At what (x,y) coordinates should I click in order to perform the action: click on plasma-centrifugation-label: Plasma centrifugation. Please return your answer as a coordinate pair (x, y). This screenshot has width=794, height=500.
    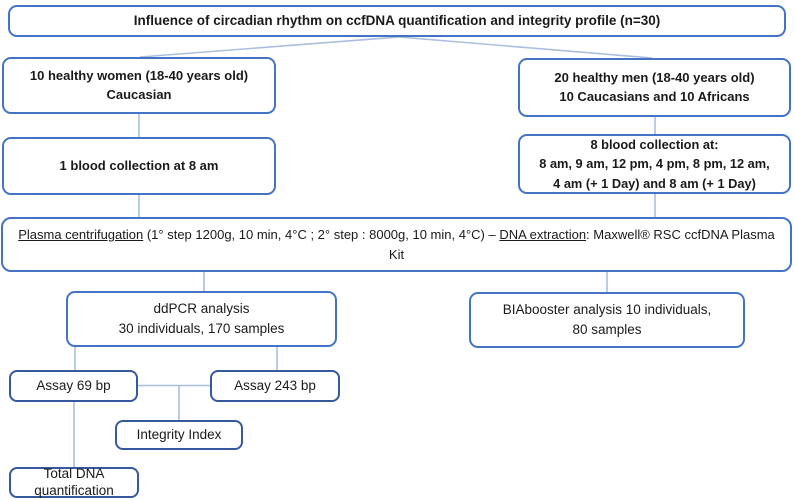
    Looking at the image, I should click on (81, 234).